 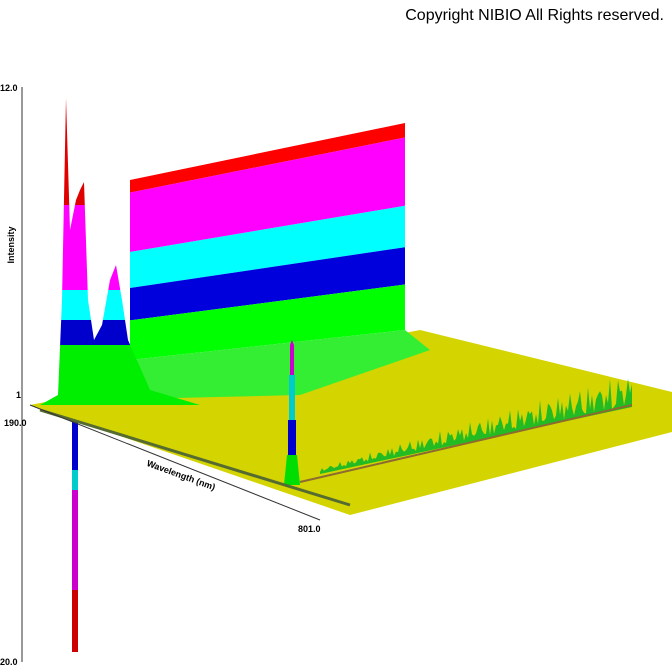 What do you see at coordinates (534, 15) in the screenshot?
I see `copyright: Copyright NIBIO All Rights reserved.` at bounding box center [534, 15].